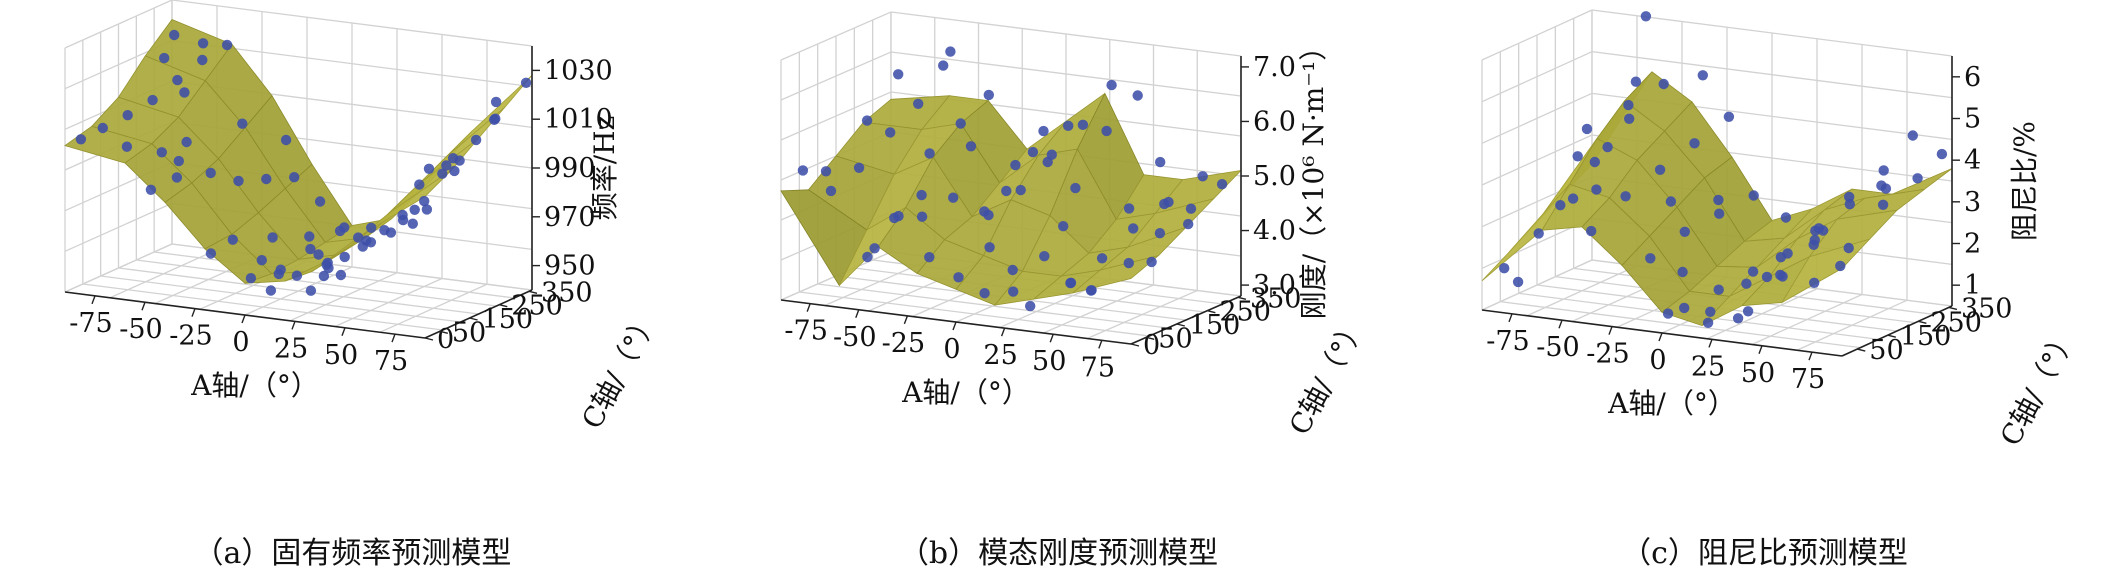  Describe the element at coordinates (1274, 285) in the screenshot. I see `z-tick-label: 3.0` at that location.